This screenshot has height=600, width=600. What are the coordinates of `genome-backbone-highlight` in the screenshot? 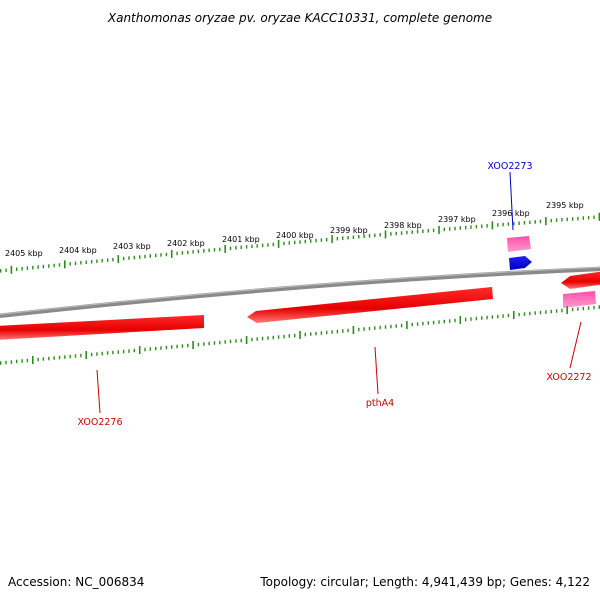 It's located at (300, 290).